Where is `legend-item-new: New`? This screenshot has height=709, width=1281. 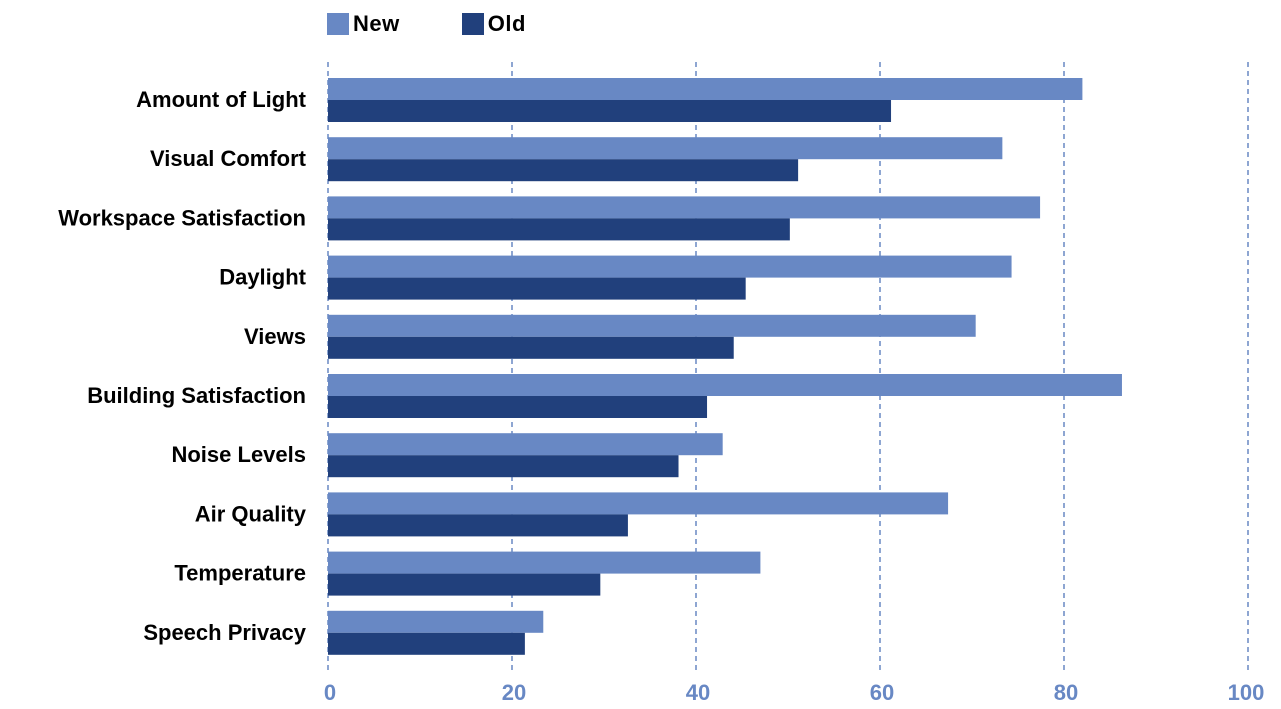 legend-item-new: New is located at coordinates (363, 24).